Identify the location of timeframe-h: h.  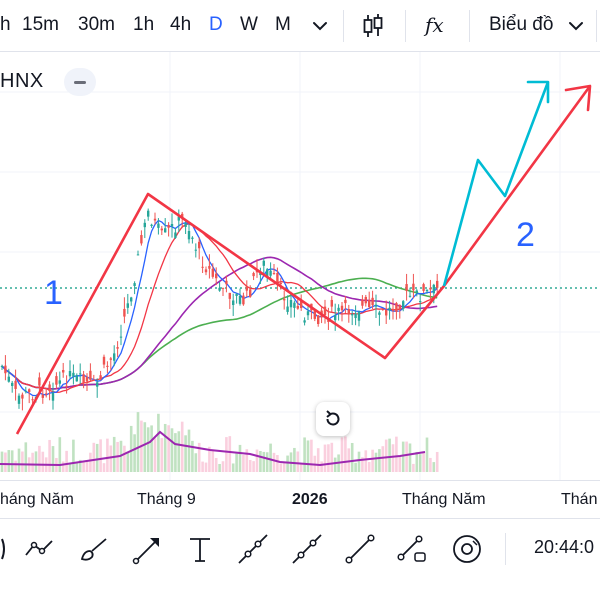
(5, 24).